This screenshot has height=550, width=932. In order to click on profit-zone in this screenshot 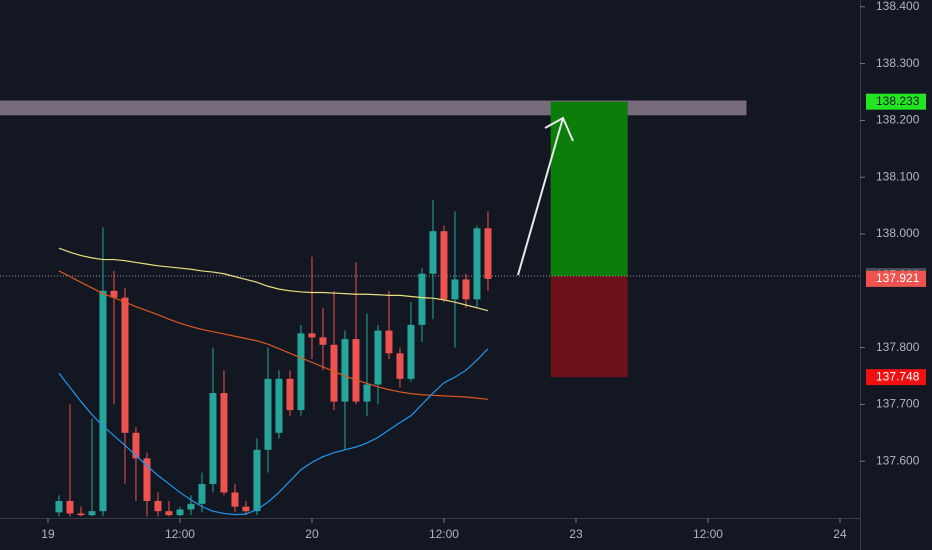, I will do `click(589, 189)`.